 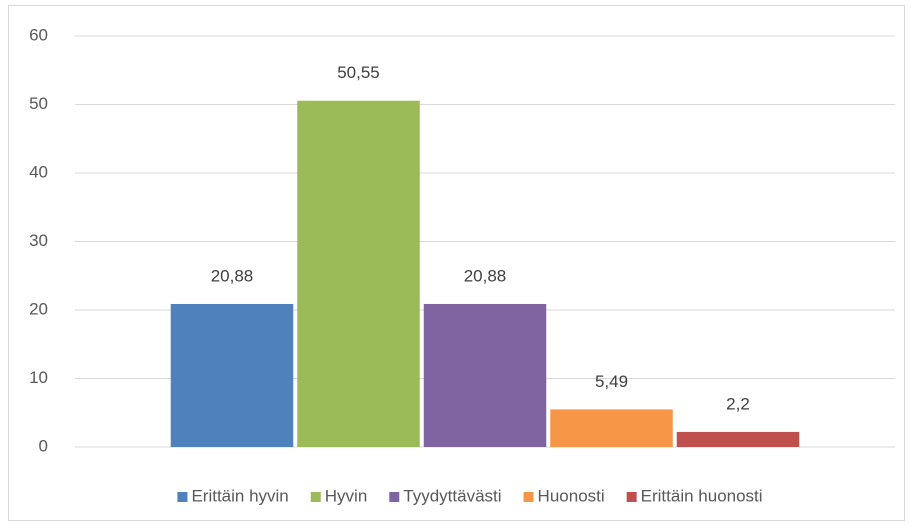 I want to click on y-tick-label: 40, so click(x=38, y=171).